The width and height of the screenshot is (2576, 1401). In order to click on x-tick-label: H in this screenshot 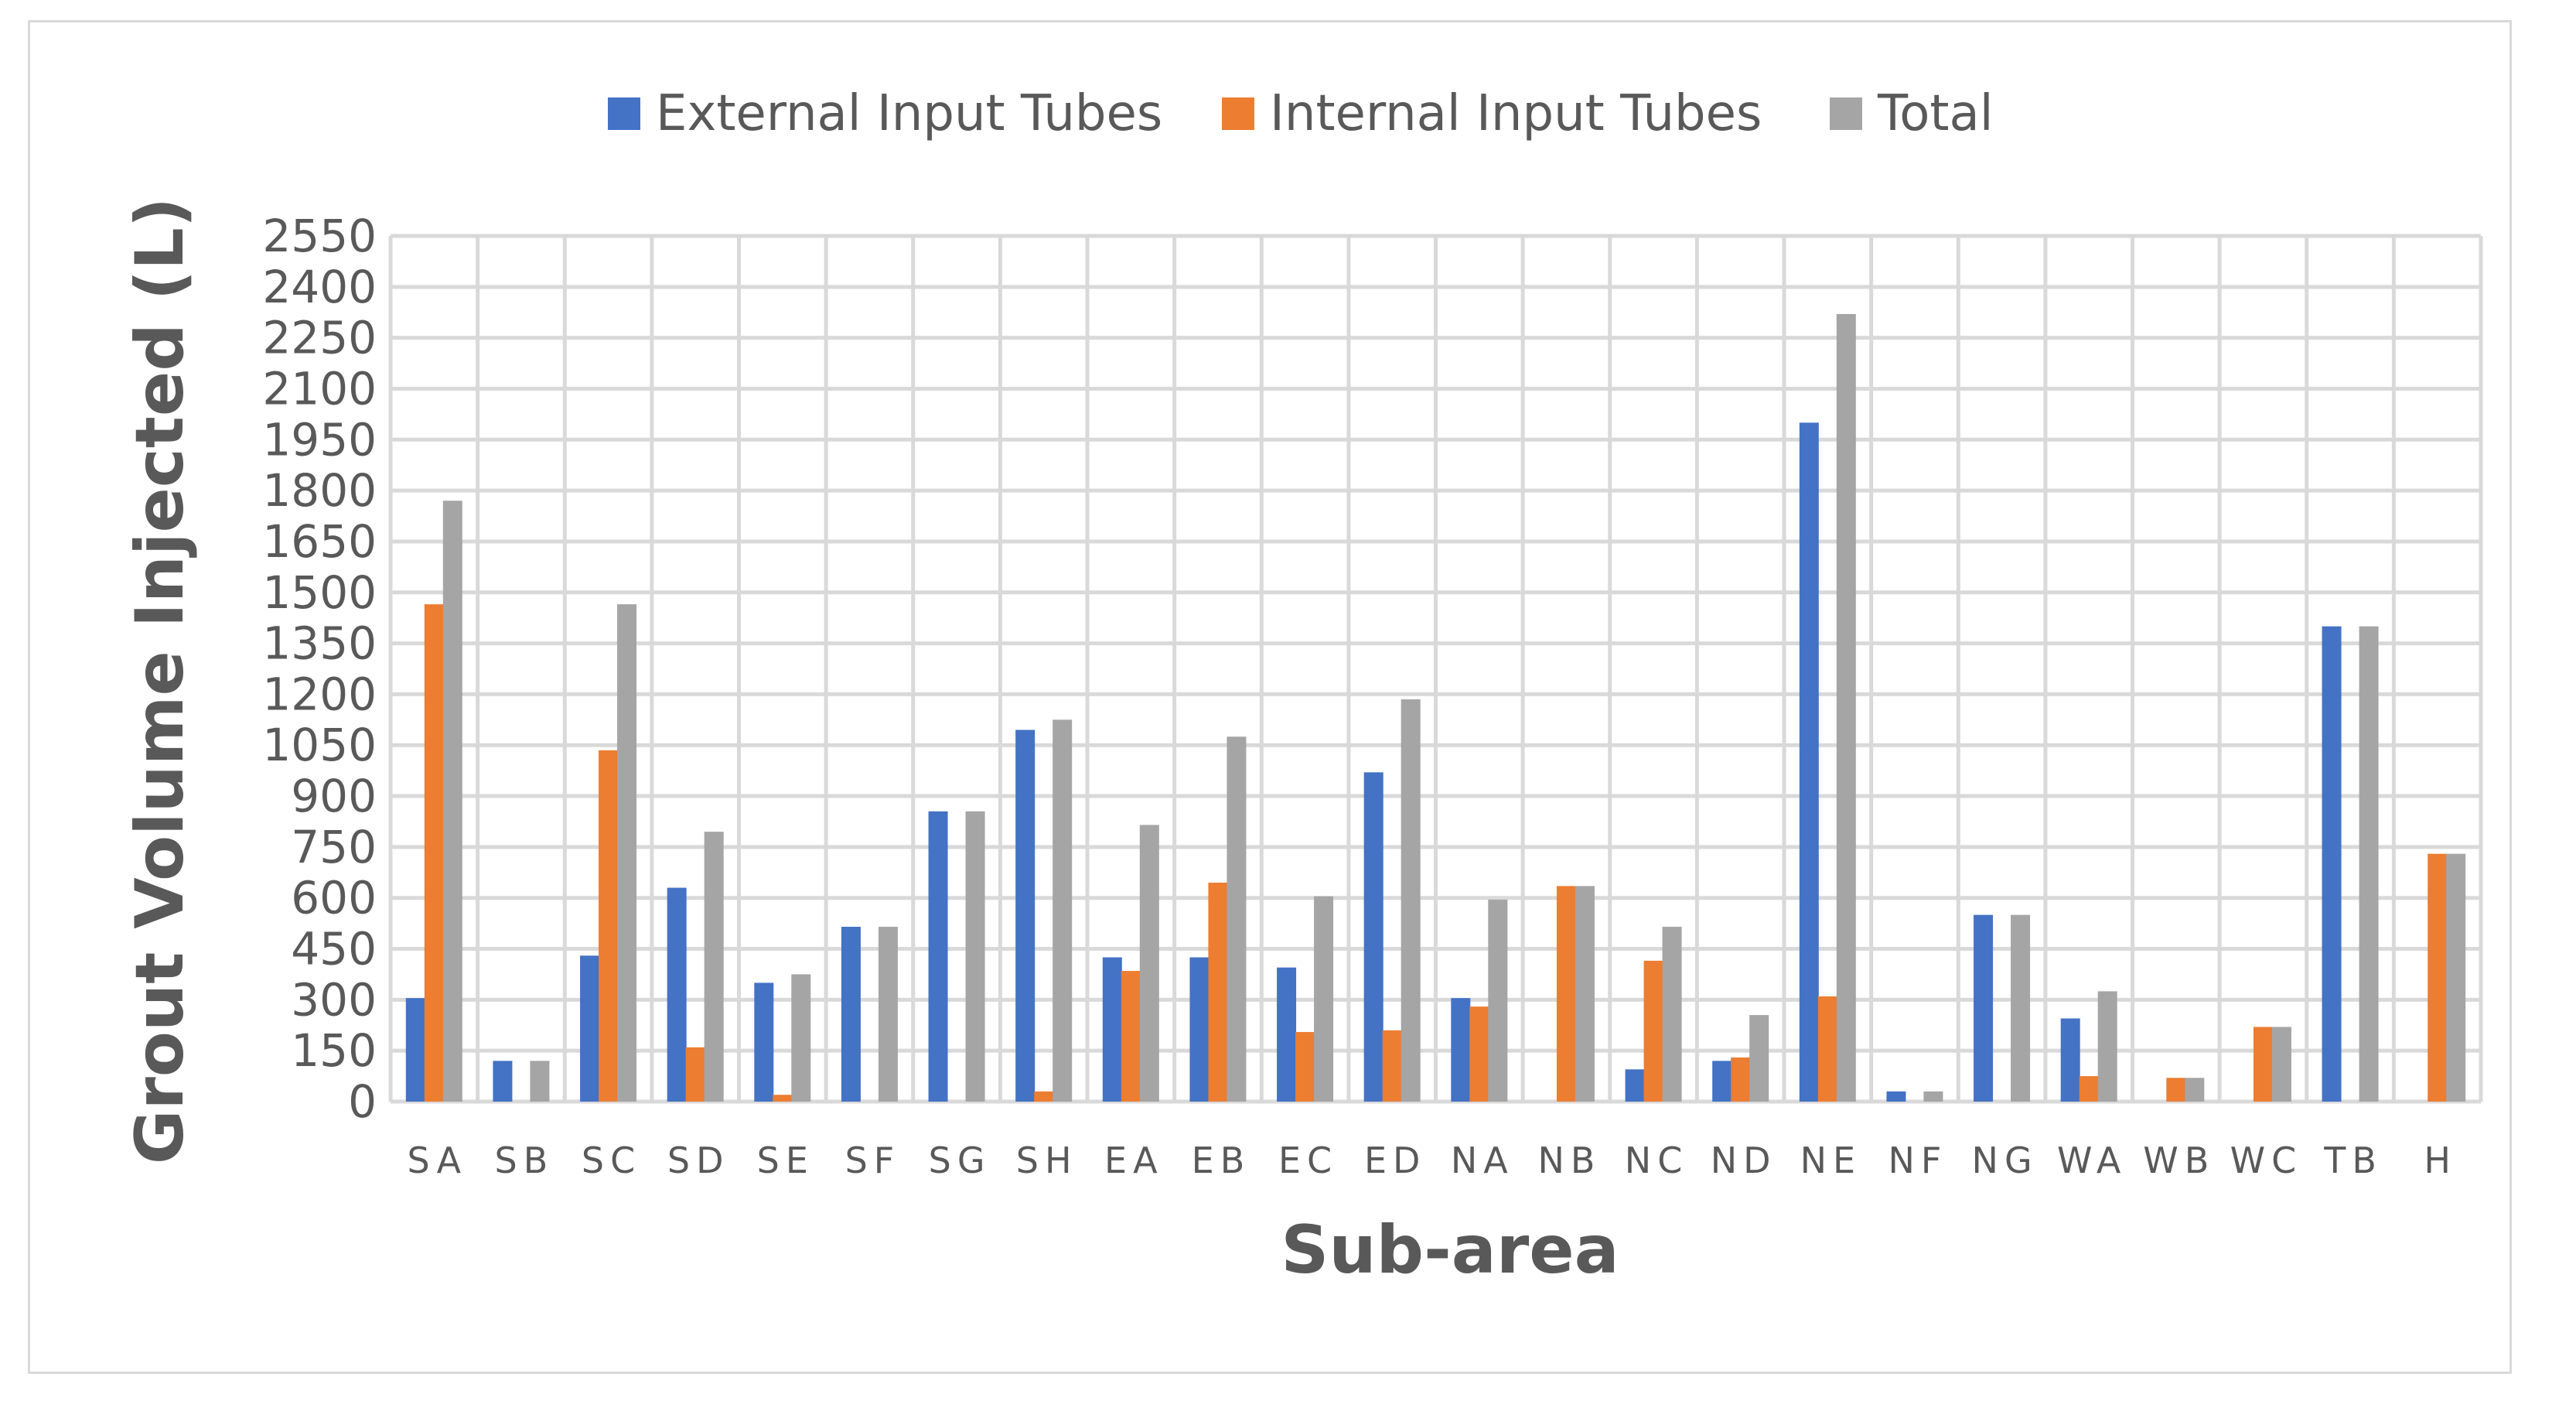, I will do `click(2441, 1161)`.